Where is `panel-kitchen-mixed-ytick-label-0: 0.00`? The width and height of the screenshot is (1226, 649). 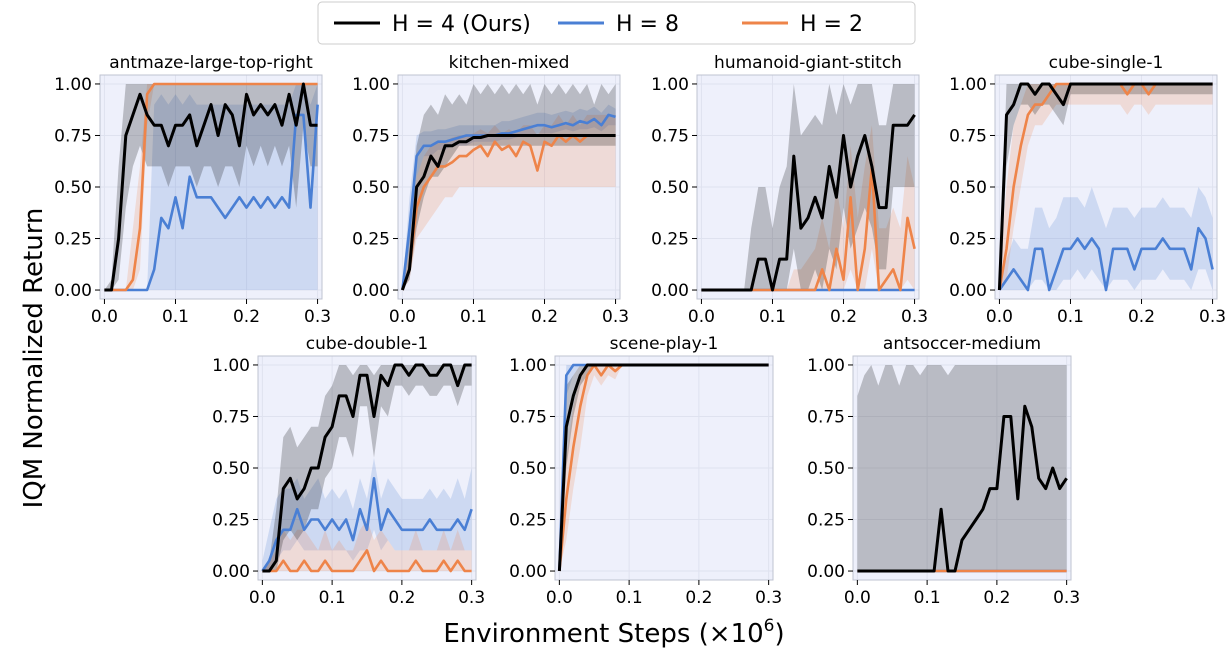 panel-kitchen-mixed-ytick-label-0: 0.00 is located at coordinates (371, 291).